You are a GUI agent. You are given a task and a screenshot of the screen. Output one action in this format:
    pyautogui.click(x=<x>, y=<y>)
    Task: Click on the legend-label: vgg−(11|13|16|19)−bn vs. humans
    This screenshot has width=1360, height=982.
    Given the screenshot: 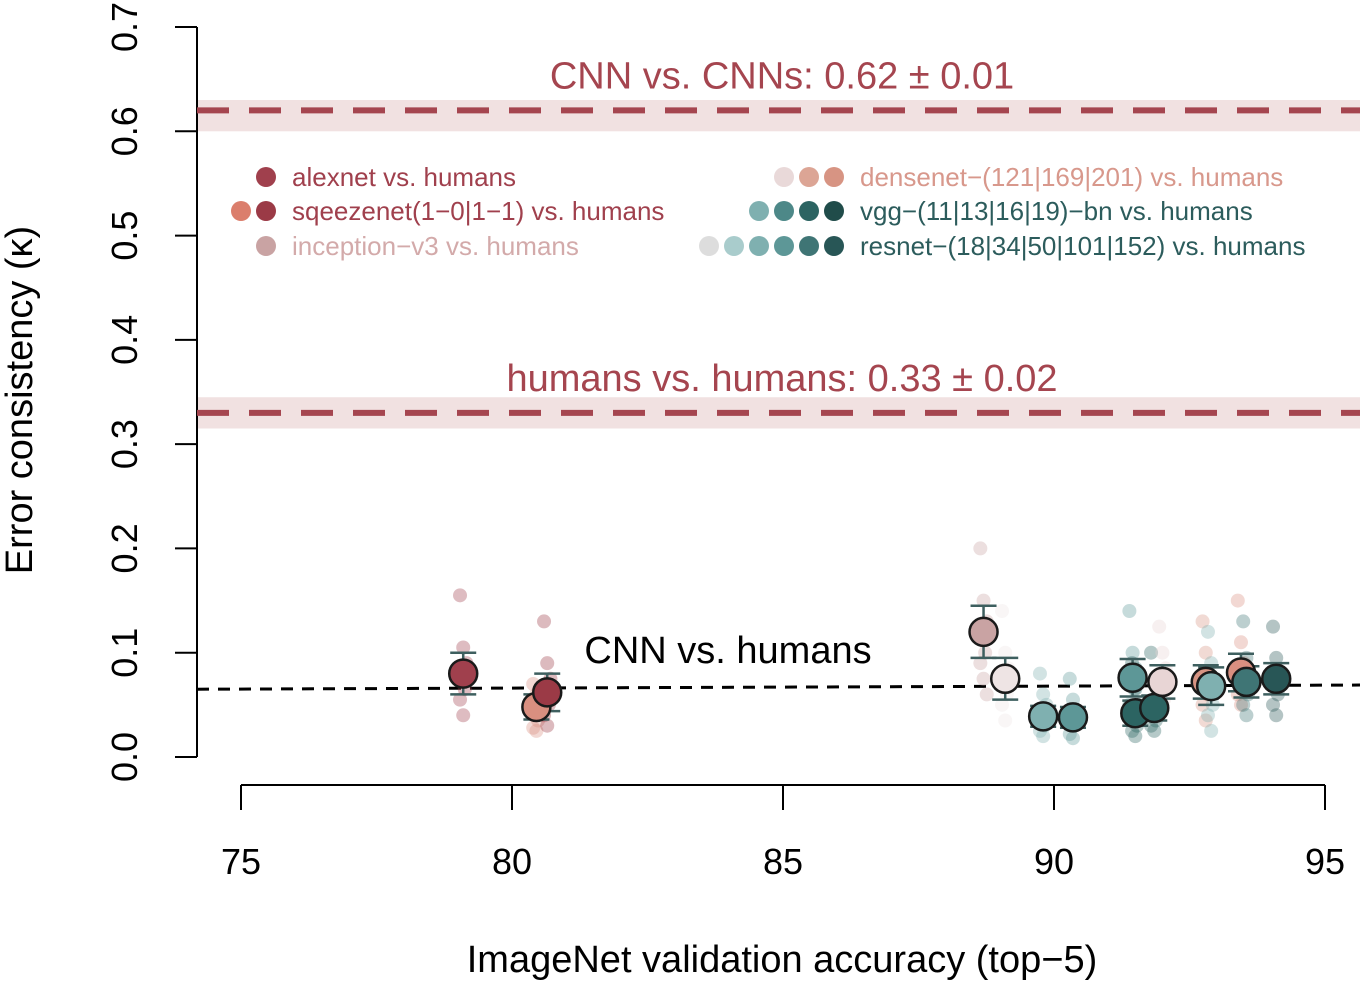 What is the action you would take?
    pyautogui.click(x=1056, y=211)
    